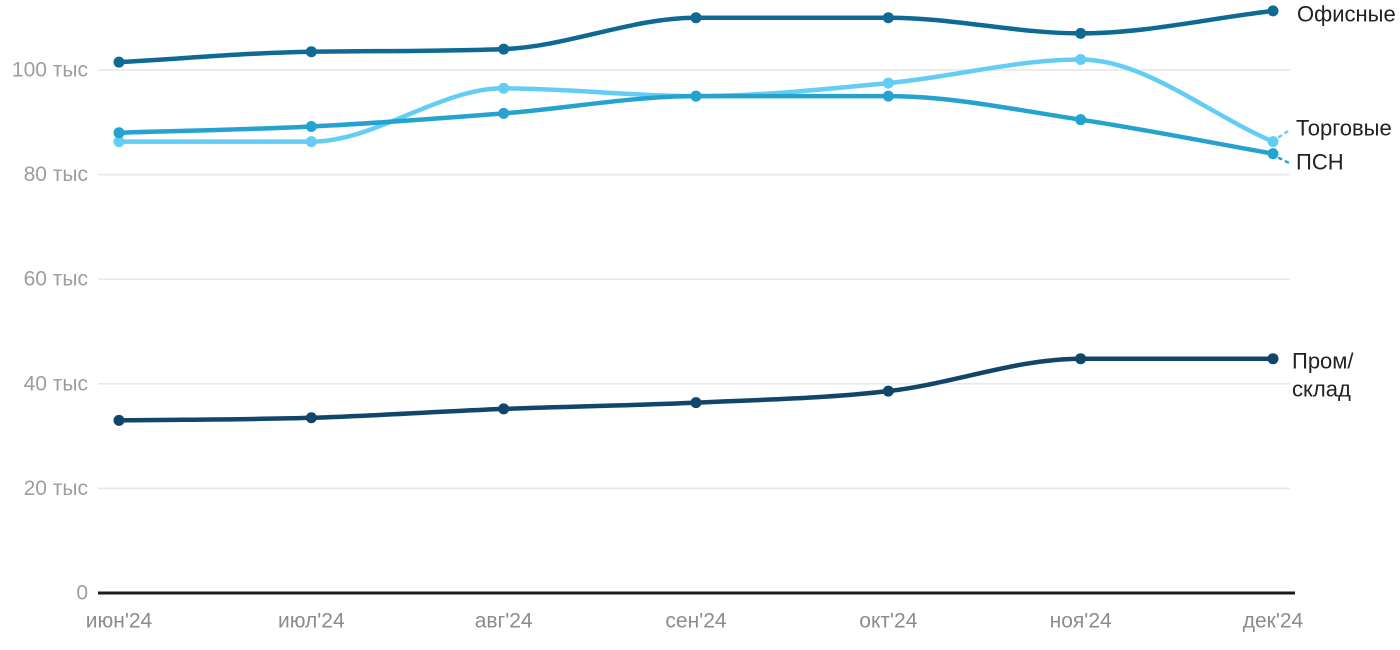  What do you see at coordinates (119, 621) in the screenshot?
I see `x-tick-label: июн'24` at bounding box center [119, 621].